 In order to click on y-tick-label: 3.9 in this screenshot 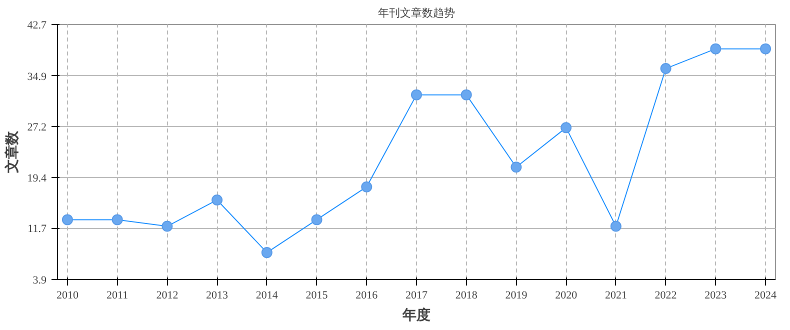, I will do `click(39, 280)`.